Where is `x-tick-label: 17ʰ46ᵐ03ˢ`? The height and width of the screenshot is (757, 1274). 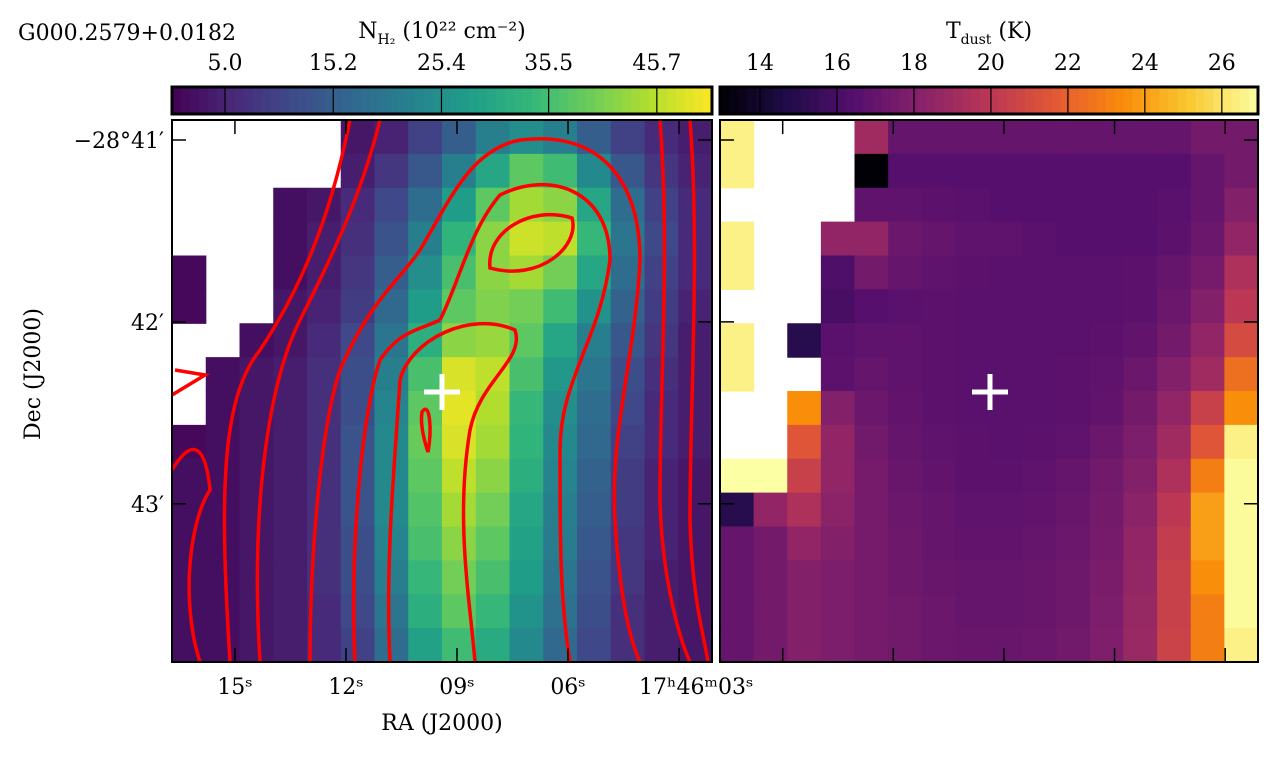 x-tick-label: 17ʰ46ᵐ03ˢ is located at coordinates (696, 687).